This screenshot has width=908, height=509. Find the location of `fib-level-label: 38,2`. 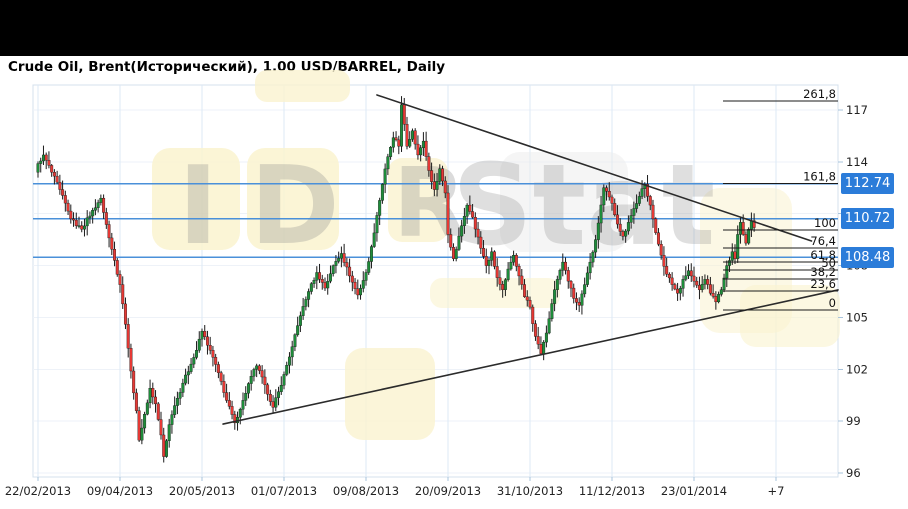

fib-level-label: 38,2 is located at coordinates (823, 272).